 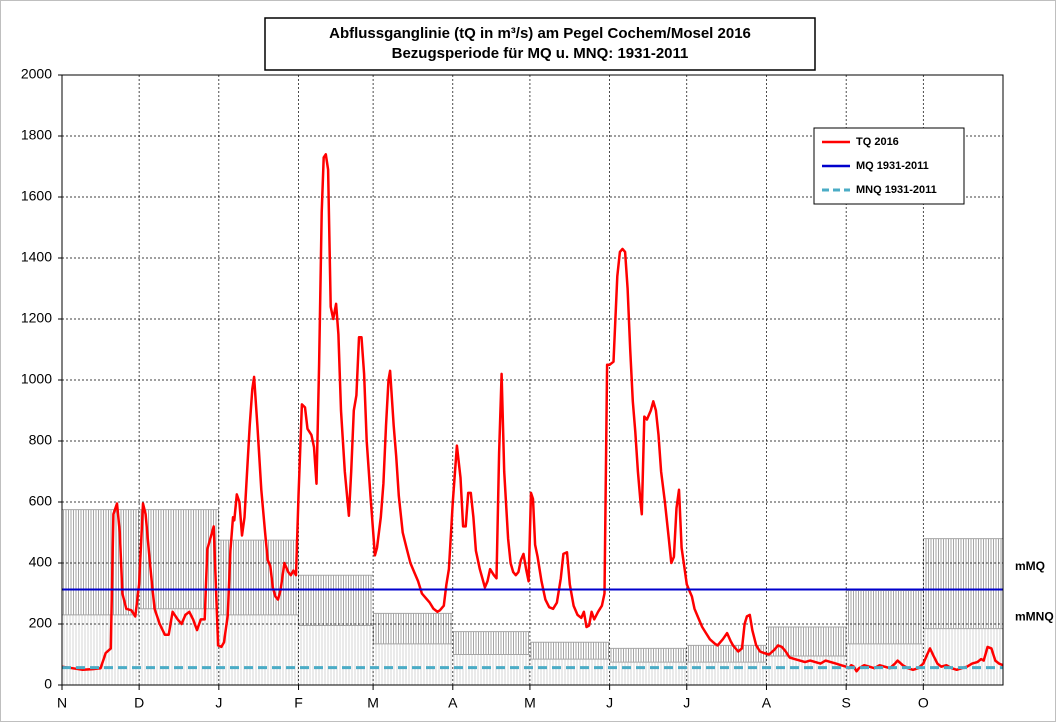 What do you see at coordinates (298, 703) in the screenshot?
I see `x-tick-label: F` at bounding box center [298, 703].